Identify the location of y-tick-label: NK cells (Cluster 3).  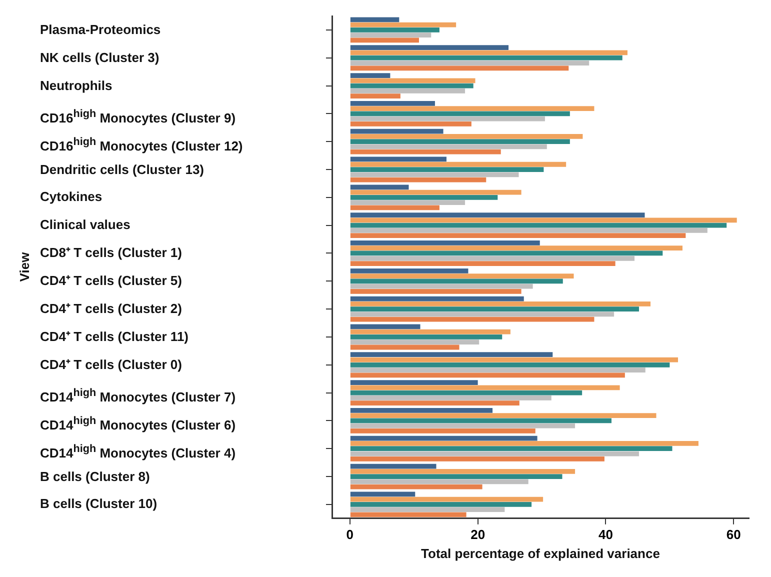
(100, 58).